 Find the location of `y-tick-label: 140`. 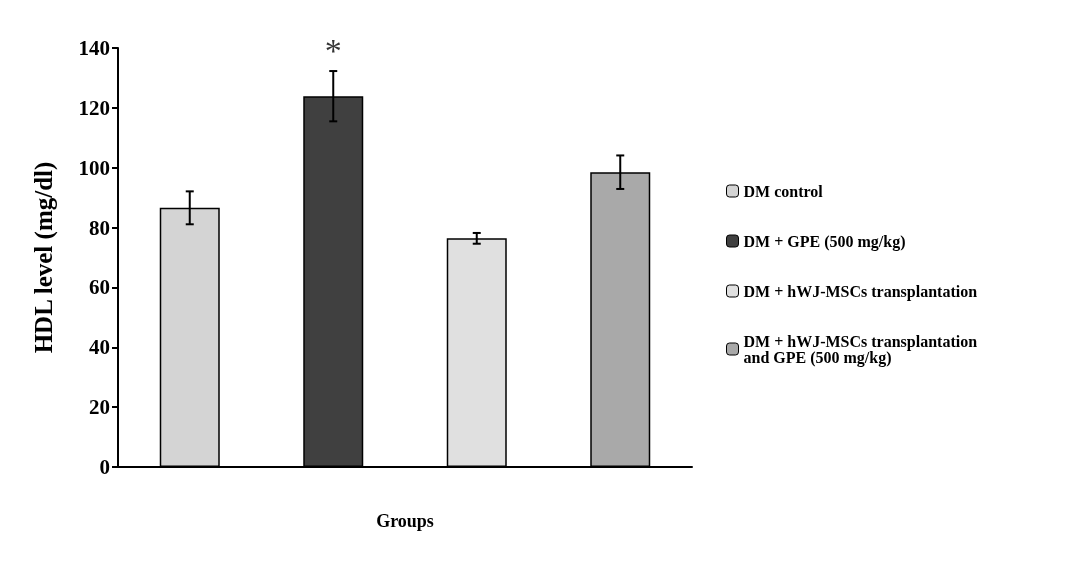

y-tick-label: 140 is located at coordinates (94, 48).